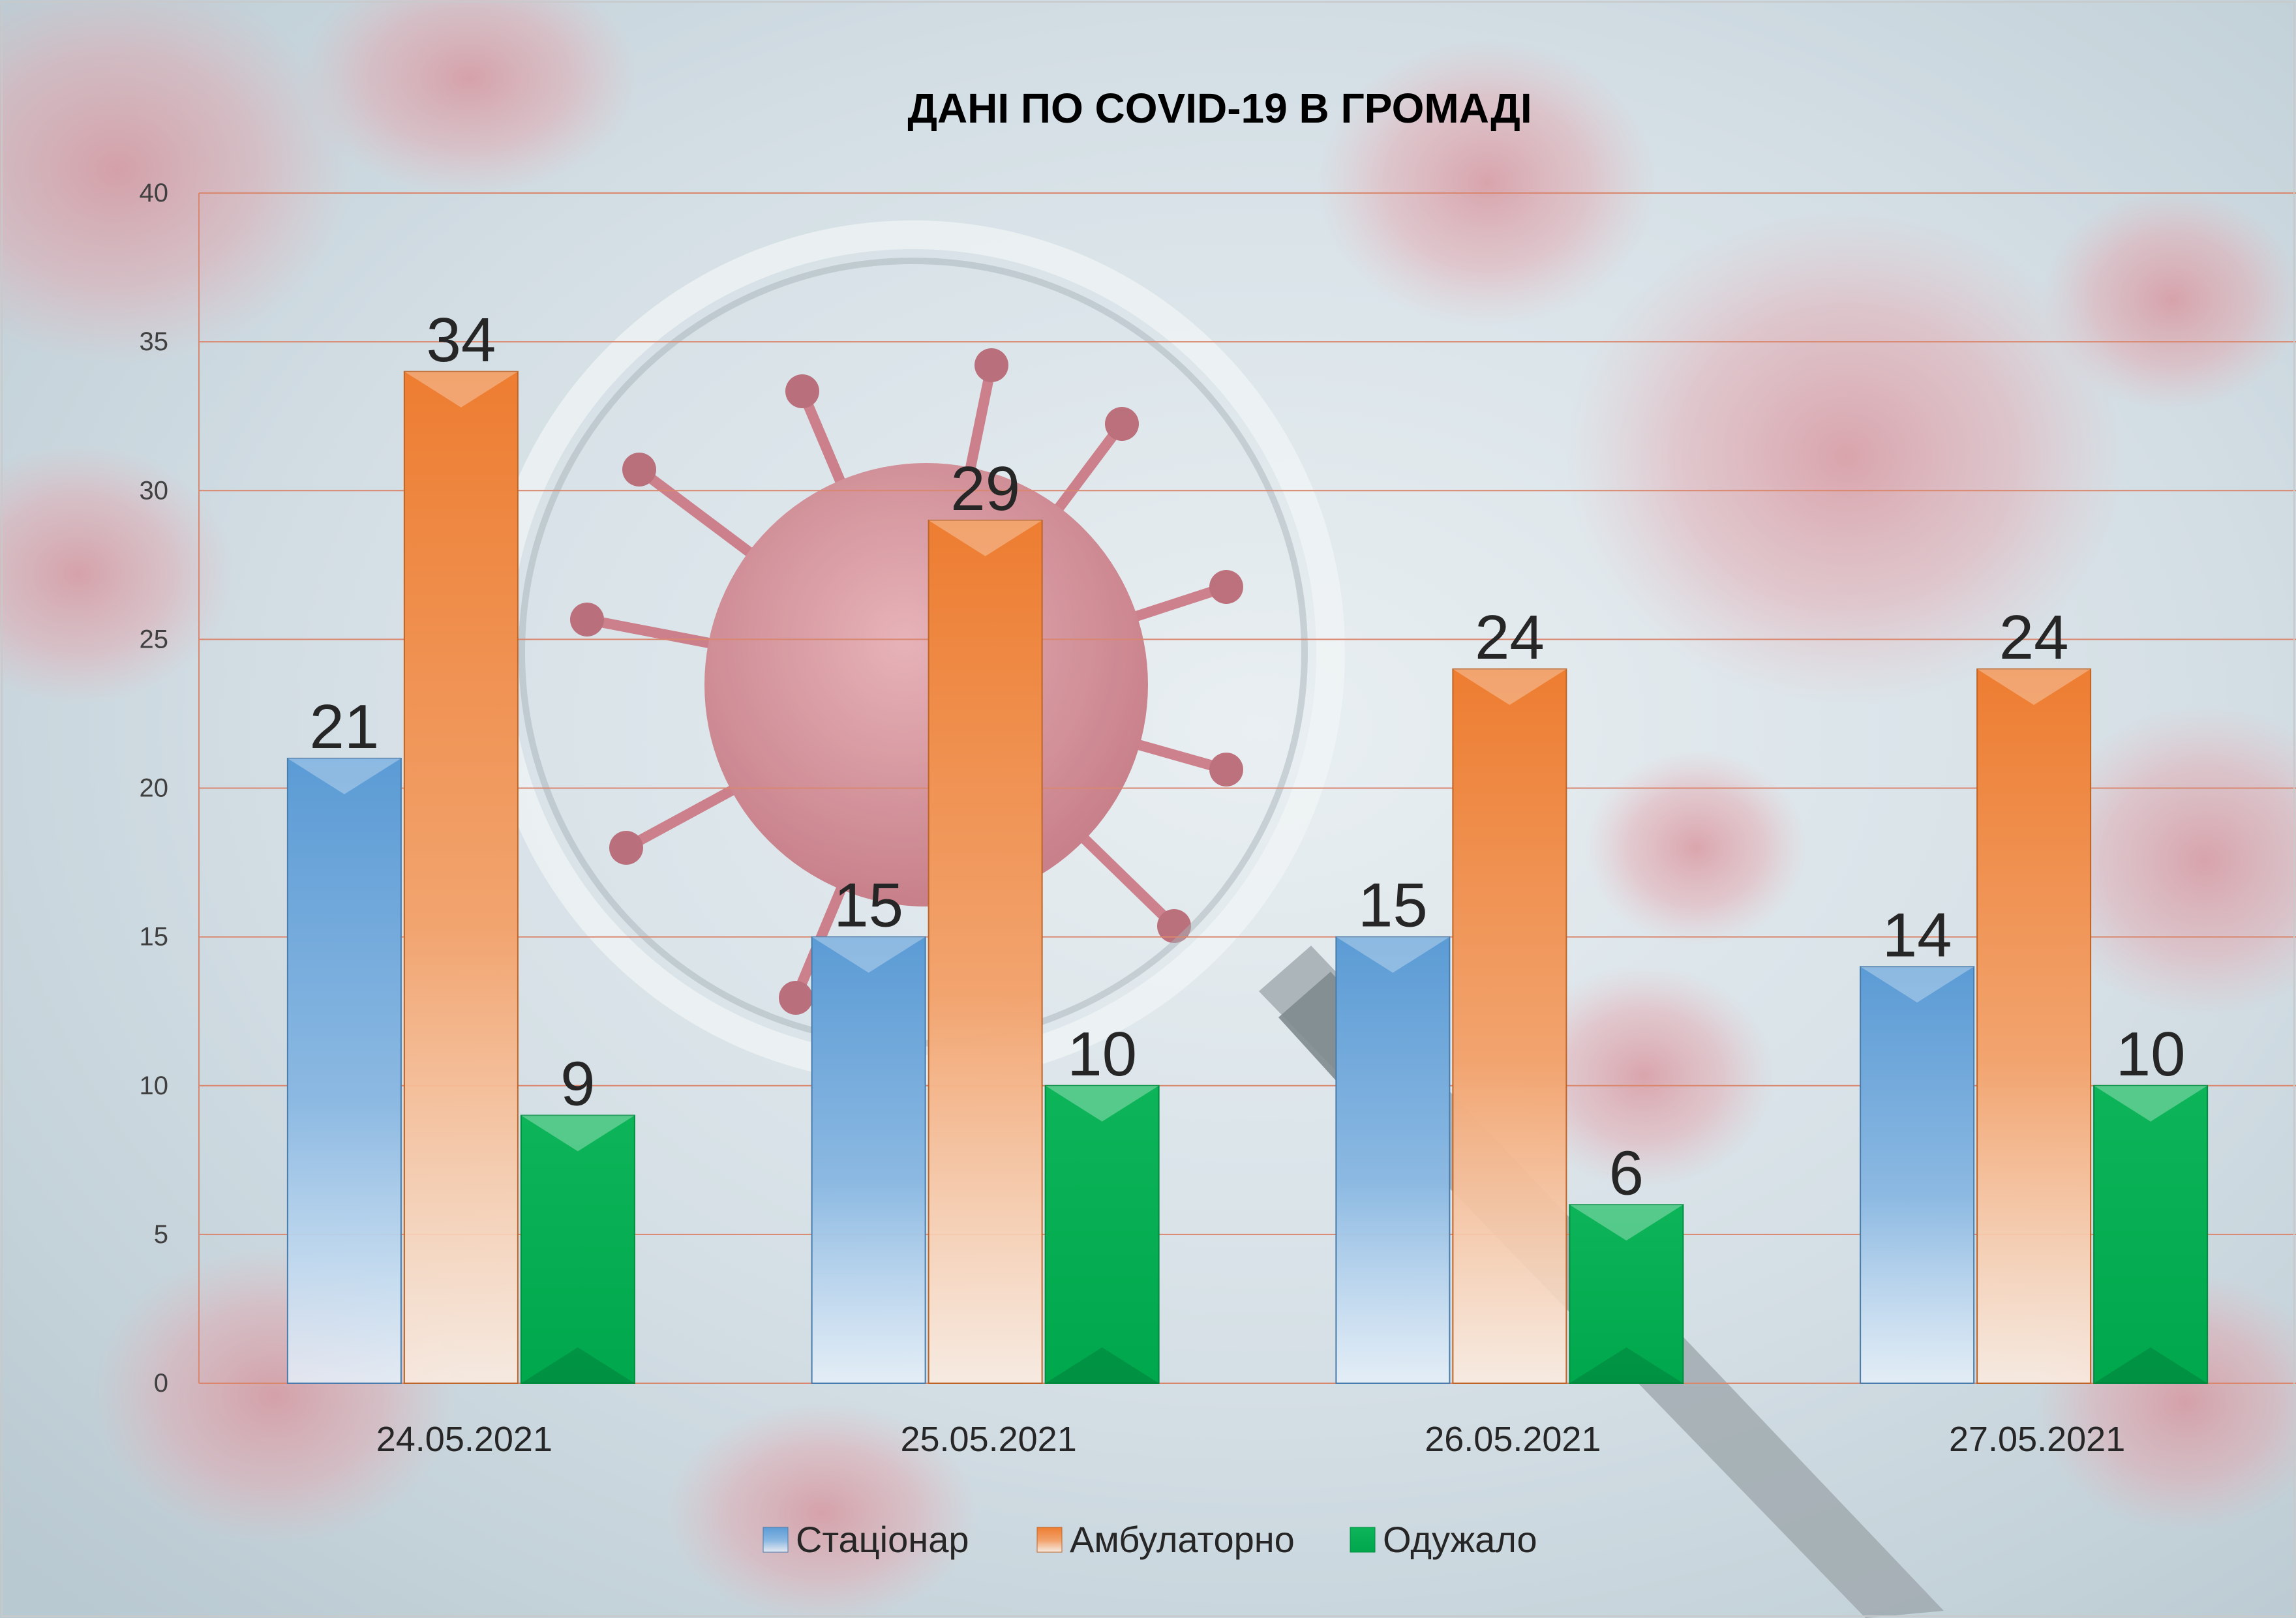  Describe the element at coordinates (154, 639) in the screenshot. I see `y-tick-label: 25` at that location.